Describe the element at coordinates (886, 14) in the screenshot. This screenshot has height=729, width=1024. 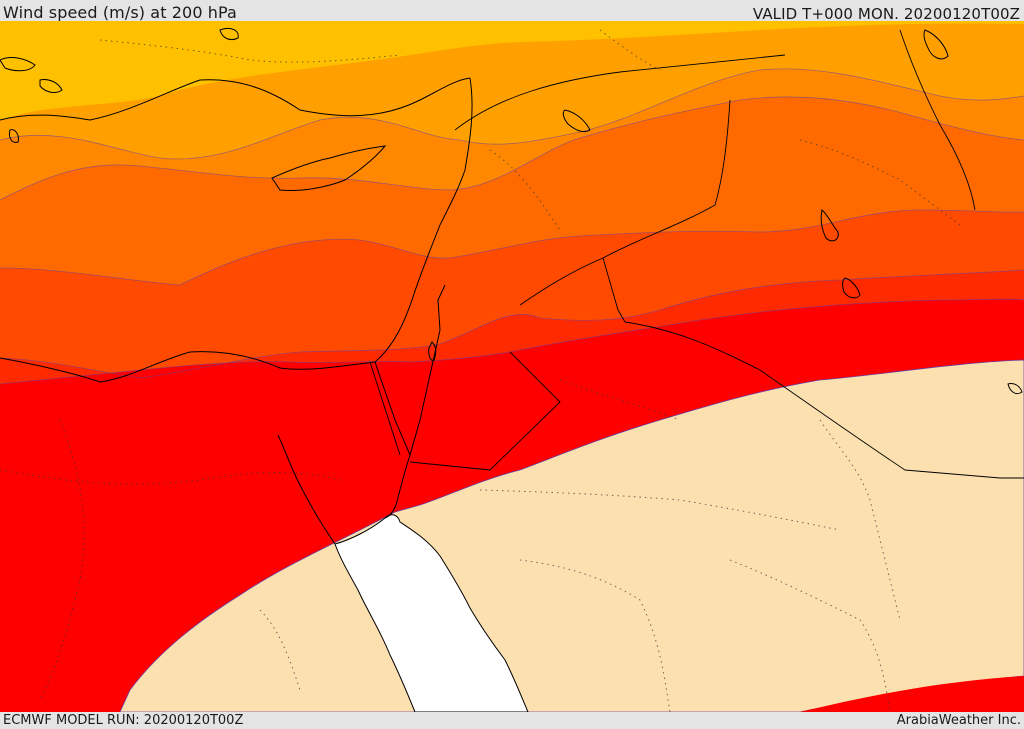
I see `valid-time: VALID T+000 MON. 20200120T00Z` at that location.